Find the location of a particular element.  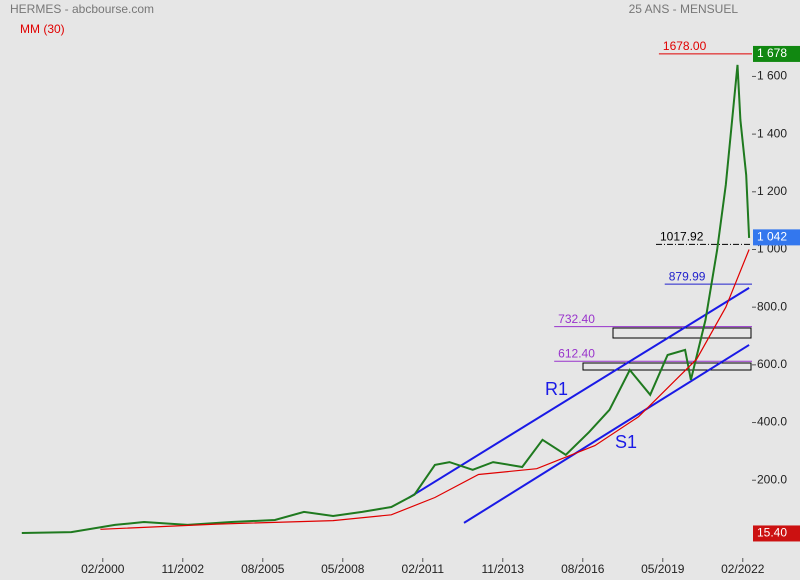

price-tag-label: 15.40 is located at coordinates (772, 533).